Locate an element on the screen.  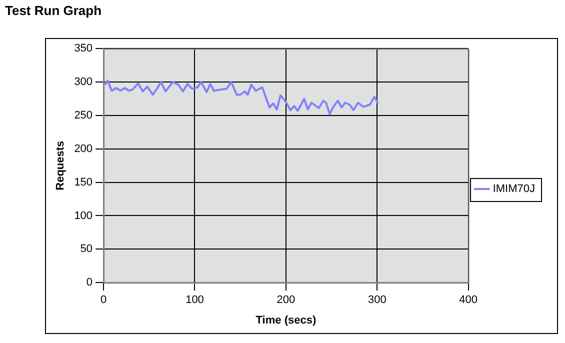
x-axis-title: Time (secs) is located at coordinates (286, 320).